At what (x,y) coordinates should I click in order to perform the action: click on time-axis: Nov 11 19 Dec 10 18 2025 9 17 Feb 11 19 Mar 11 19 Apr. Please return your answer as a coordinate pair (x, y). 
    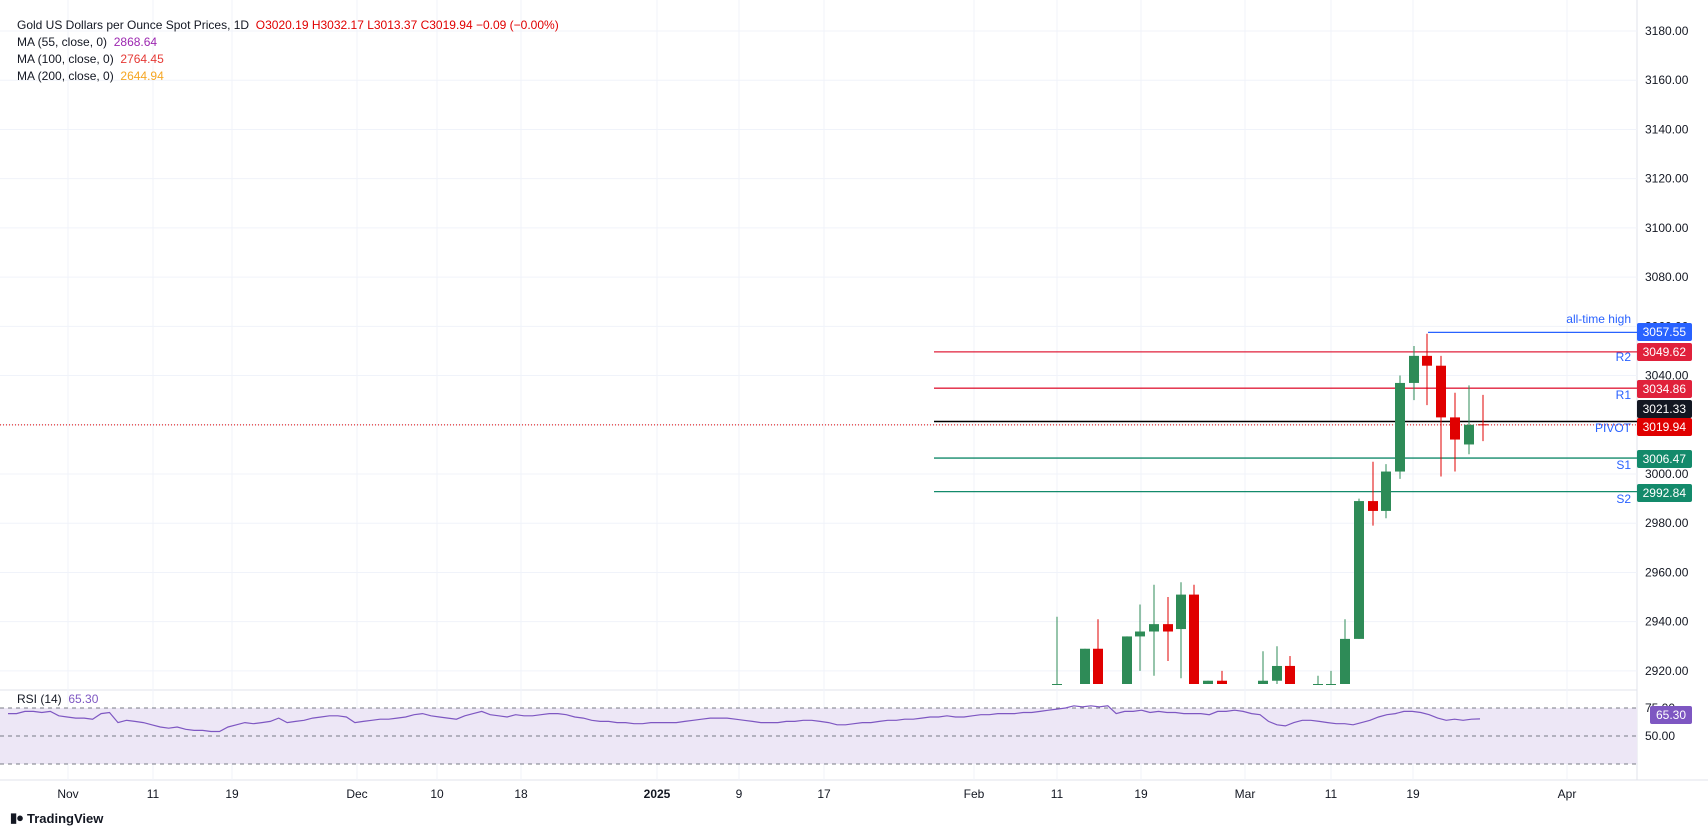
    Looking at the image, I should click on (816, 794).